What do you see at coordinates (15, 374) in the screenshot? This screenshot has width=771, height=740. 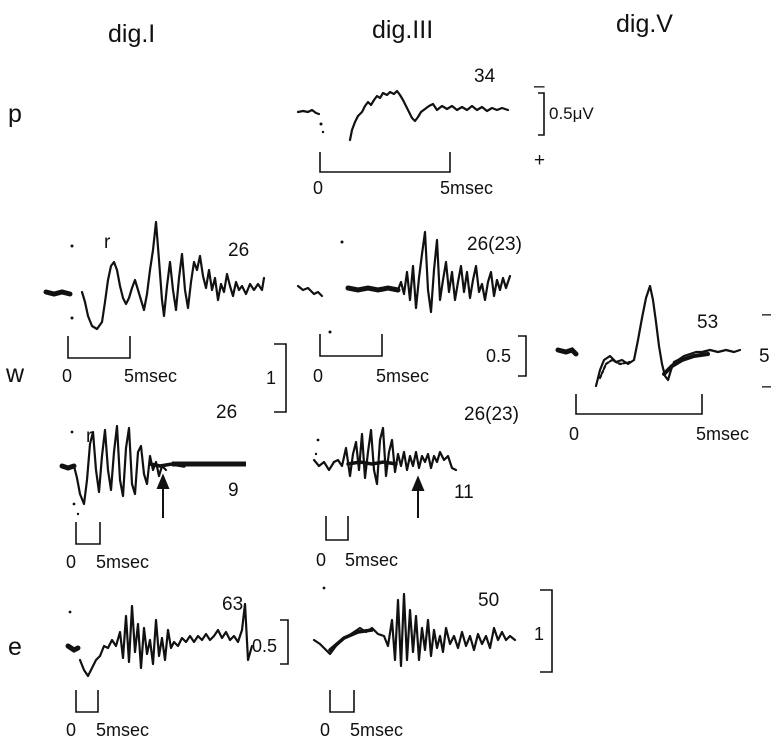 I see `row-label-w: w` at bounding box center [15, 374].